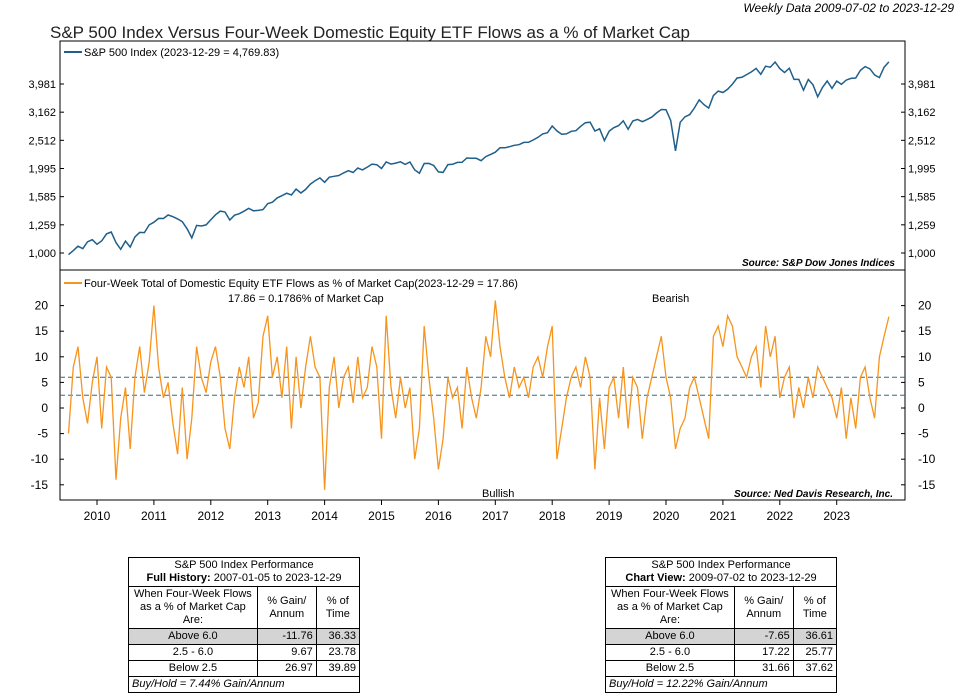  I want to click on date-range: Weekly Data 2009-07-02 to 2023-12-29, so click(848, 8).